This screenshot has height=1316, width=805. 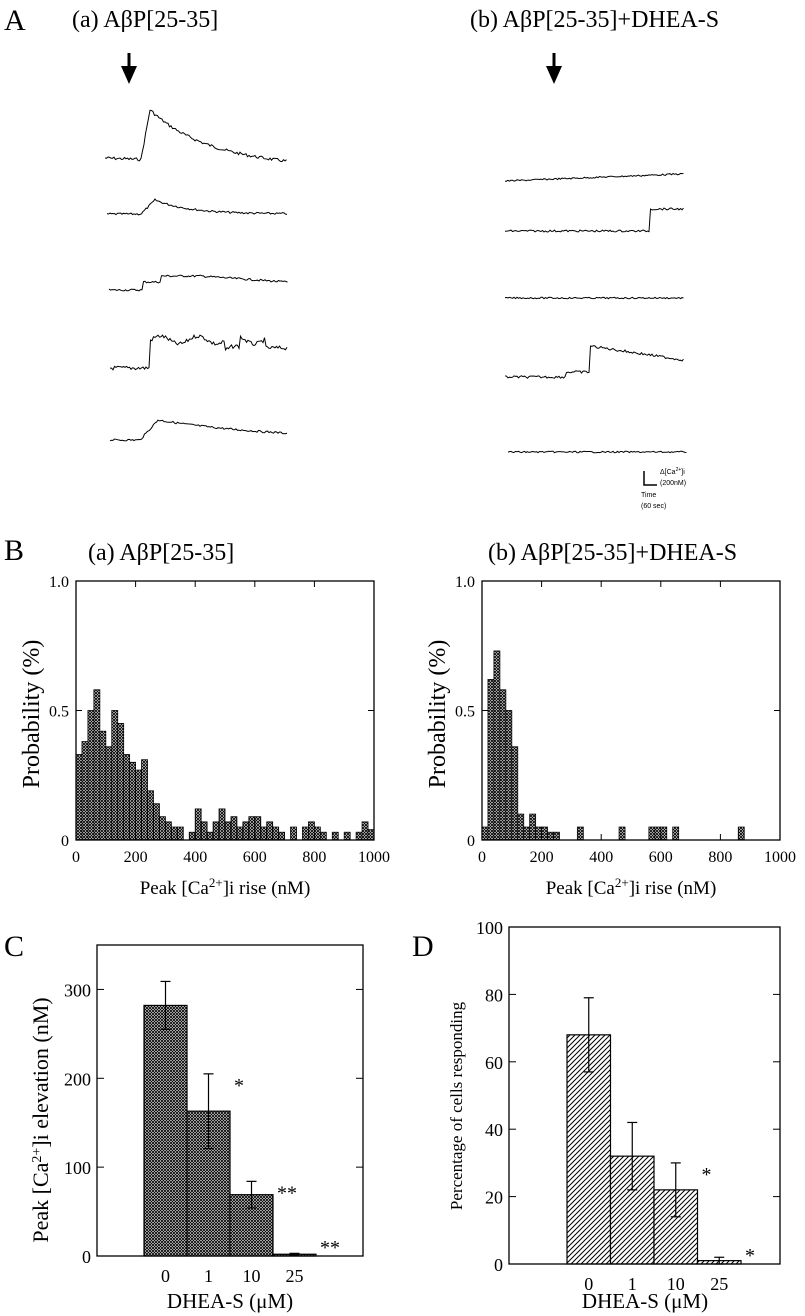 I want to click on arrow-down-icon, so click(x=554, y=68).